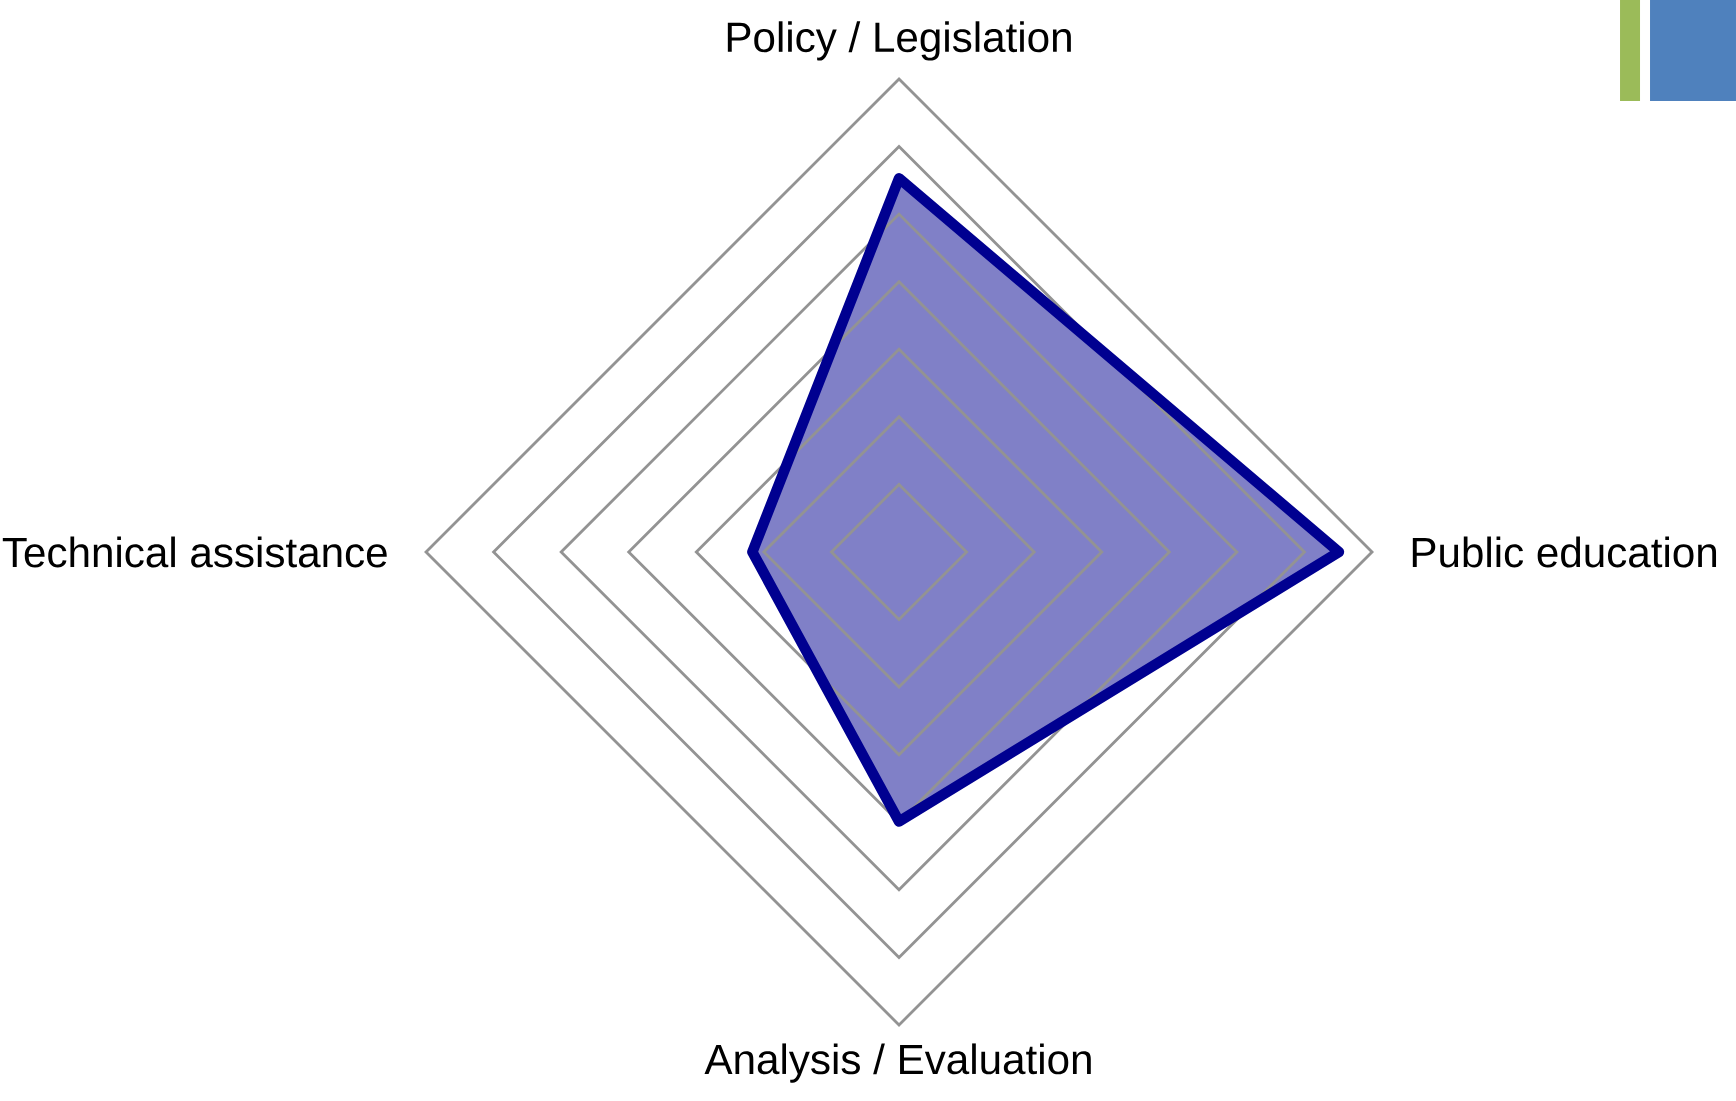 The height and width of the screenshot is (1101, 1736). Describe the element at coordinates (899, 41) in the screenshot. I see `spoke-label: Policy / Legislation` at that location.